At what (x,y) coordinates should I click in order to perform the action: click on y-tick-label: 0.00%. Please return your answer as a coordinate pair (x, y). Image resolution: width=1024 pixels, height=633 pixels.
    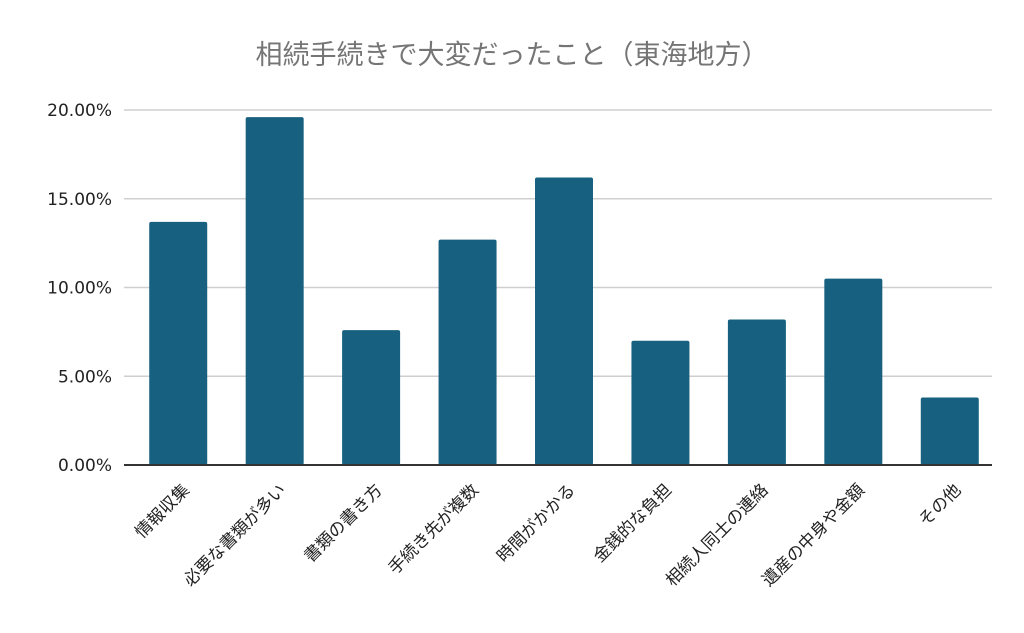
    Looking at the image, I should click on (85, 466).